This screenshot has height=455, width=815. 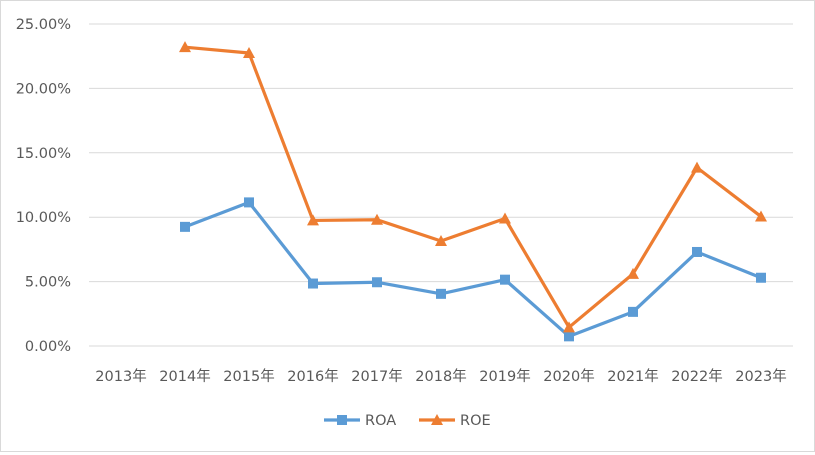 I want to click on y-tick-label: 0.00%, so click(x=48, y=347).